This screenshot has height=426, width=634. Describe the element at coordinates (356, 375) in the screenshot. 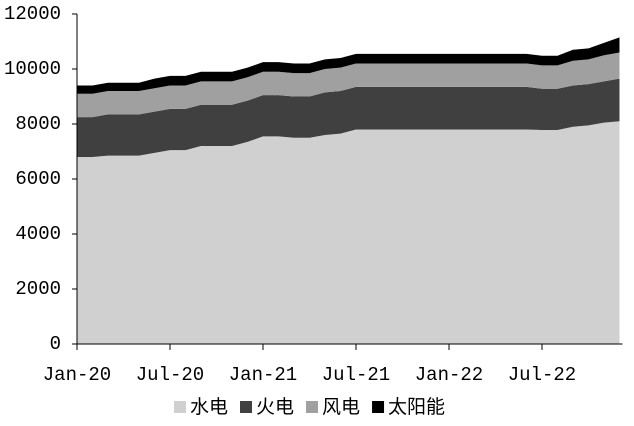

I see `x-tick-label: Jul-21` at that location.